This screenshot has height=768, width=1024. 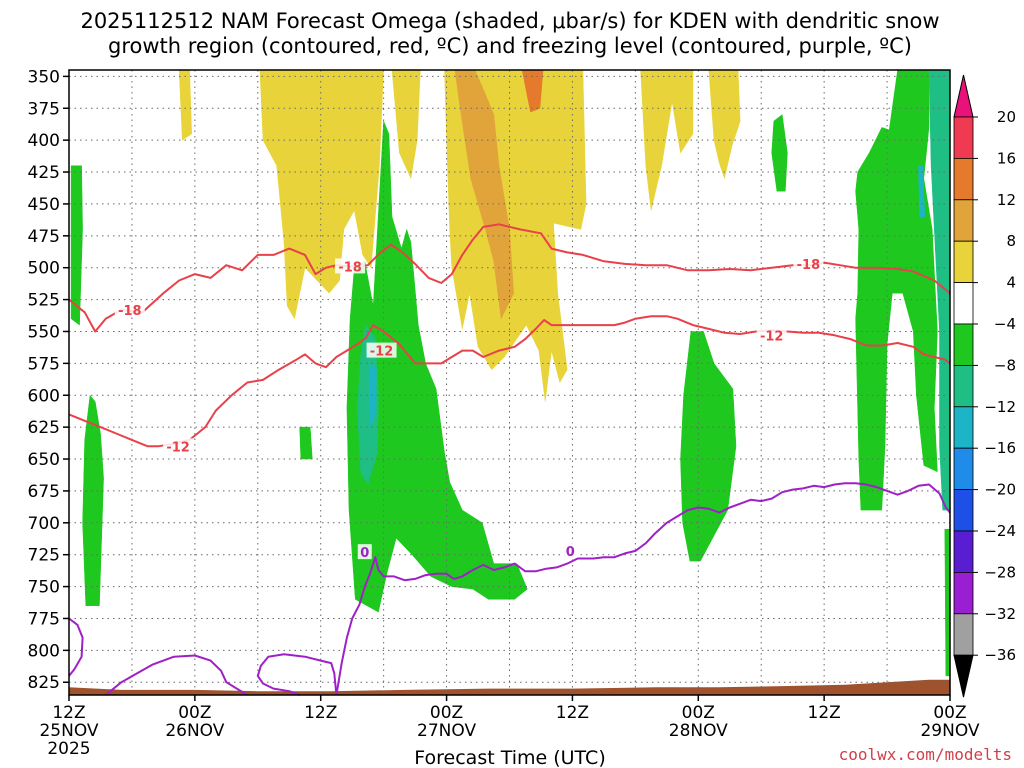 What do you see at coordinates (44, 332) in the screenshot?
I see `y-tick-label: 550` at bounding box center [44, 332].